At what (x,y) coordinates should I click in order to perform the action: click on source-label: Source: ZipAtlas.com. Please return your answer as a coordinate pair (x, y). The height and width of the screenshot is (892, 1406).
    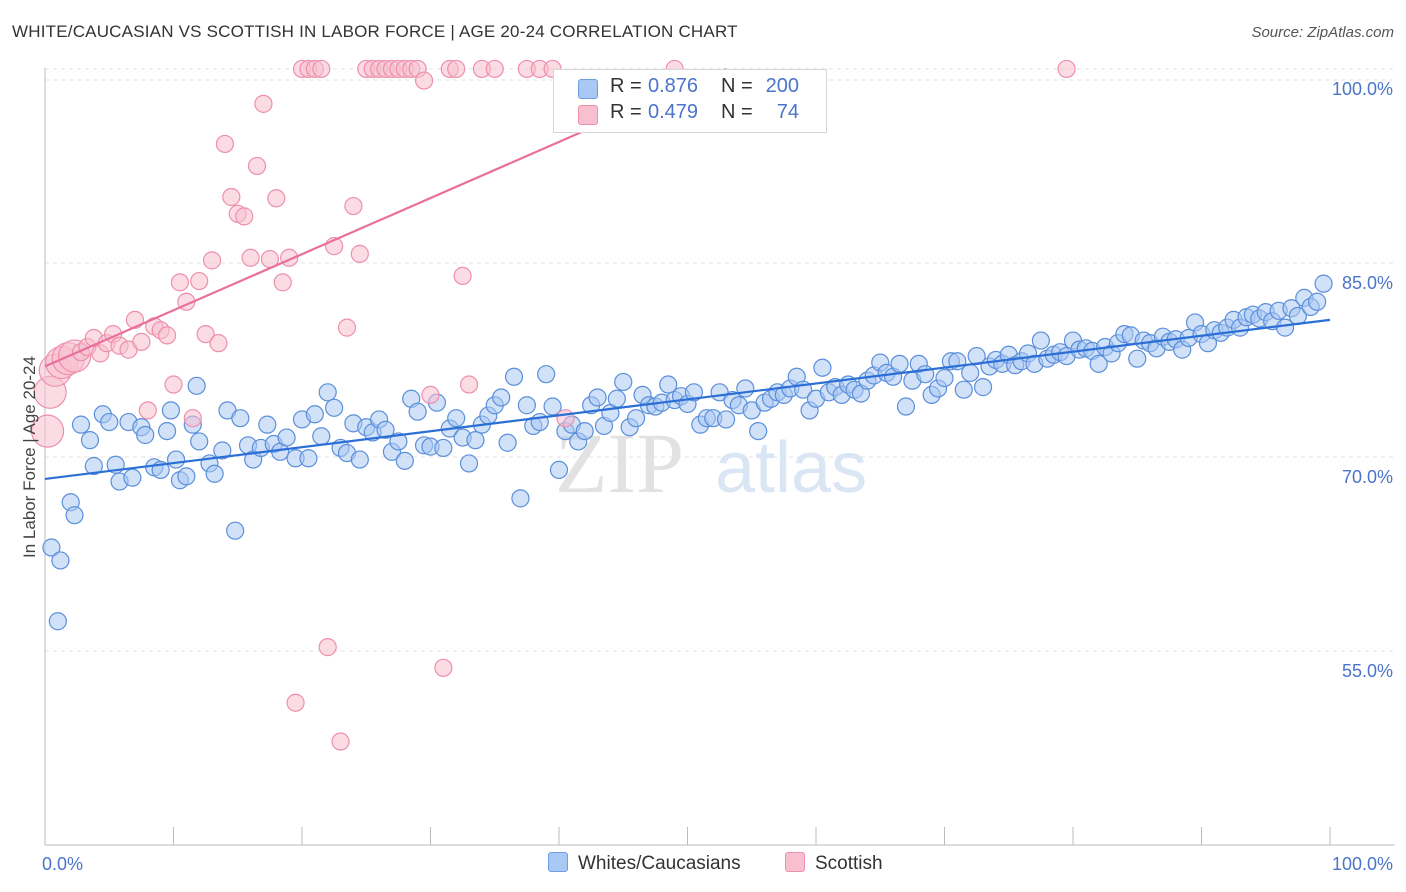
    Looking at the image, I should click on (1322, 32).